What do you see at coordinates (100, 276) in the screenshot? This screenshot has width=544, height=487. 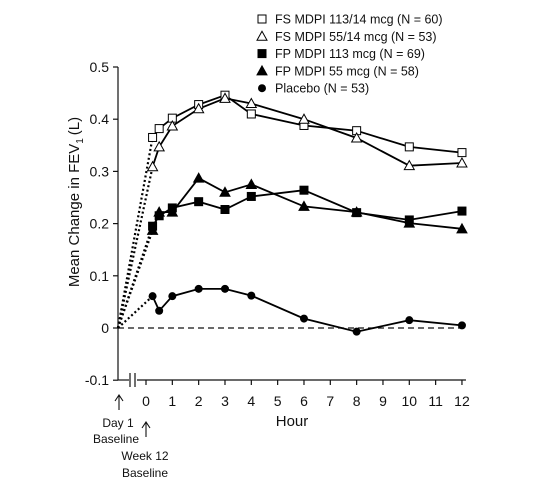 I see `y-tick-label: 0.1` at bounding box center [100, 276].